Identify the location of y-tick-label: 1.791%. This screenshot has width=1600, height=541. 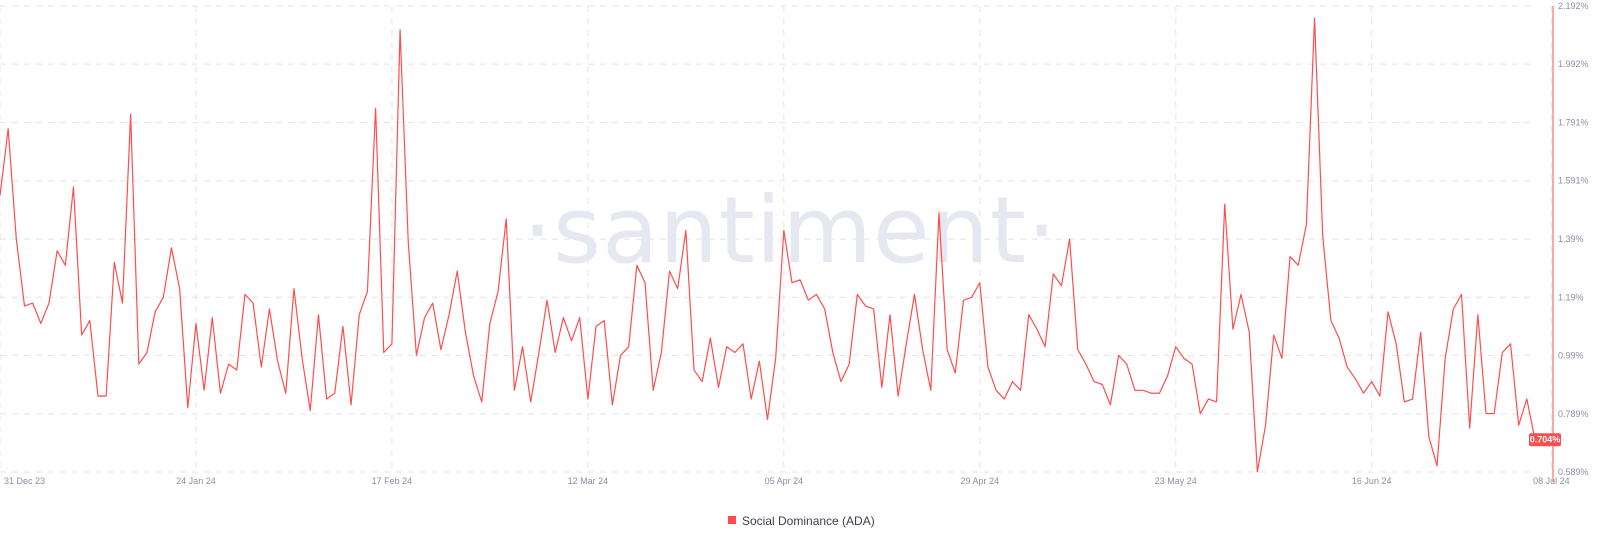
(1573, 123).